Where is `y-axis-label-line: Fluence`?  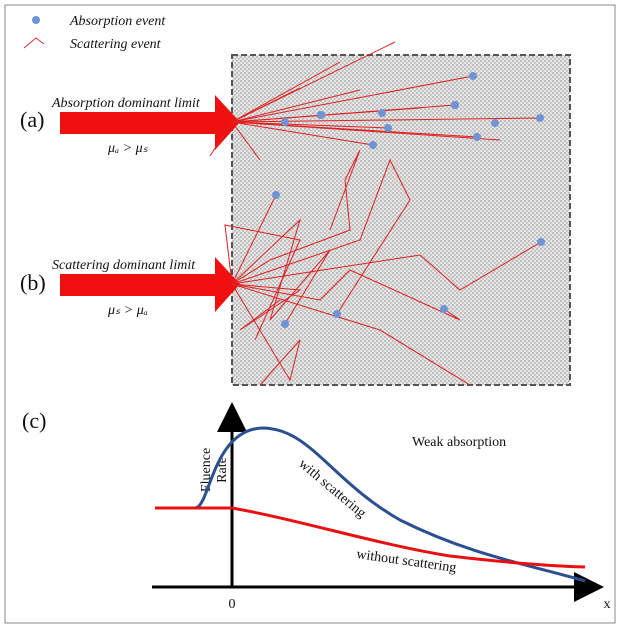
y-axis-label-line: Fluence is located at coordinates (206, 470).